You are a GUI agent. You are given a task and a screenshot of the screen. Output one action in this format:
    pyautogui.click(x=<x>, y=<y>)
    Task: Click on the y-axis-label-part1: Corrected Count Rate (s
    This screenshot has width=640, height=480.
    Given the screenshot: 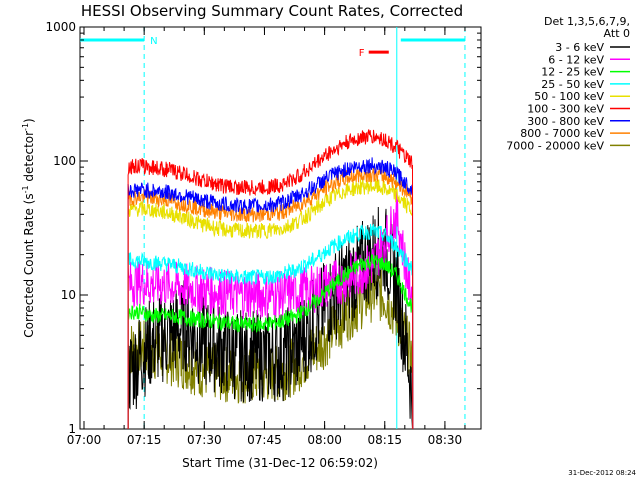 What is the action you would take?
    pyautogui.click(x=29, y=265)
    